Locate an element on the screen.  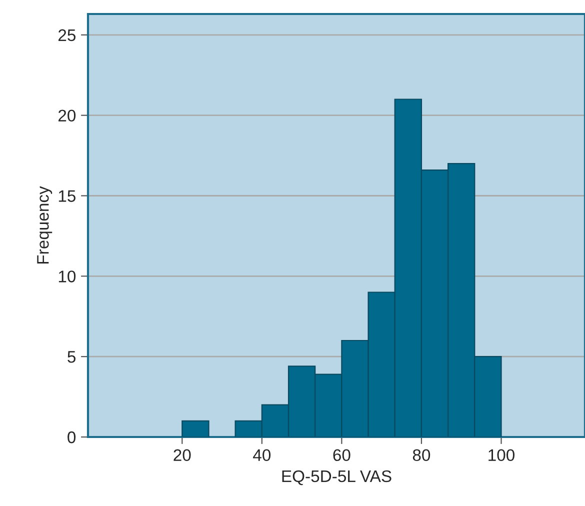
y-tick-label: 10 is located at coordinates (67, 276).